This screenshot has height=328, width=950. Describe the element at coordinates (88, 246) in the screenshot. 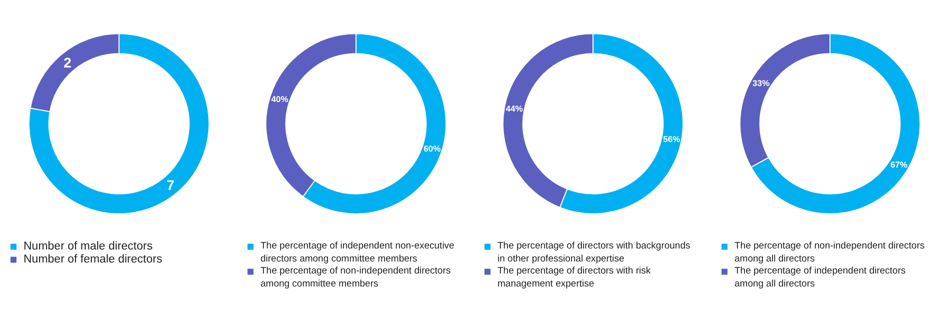

I see `legend-label: Number of male directors` at that location.